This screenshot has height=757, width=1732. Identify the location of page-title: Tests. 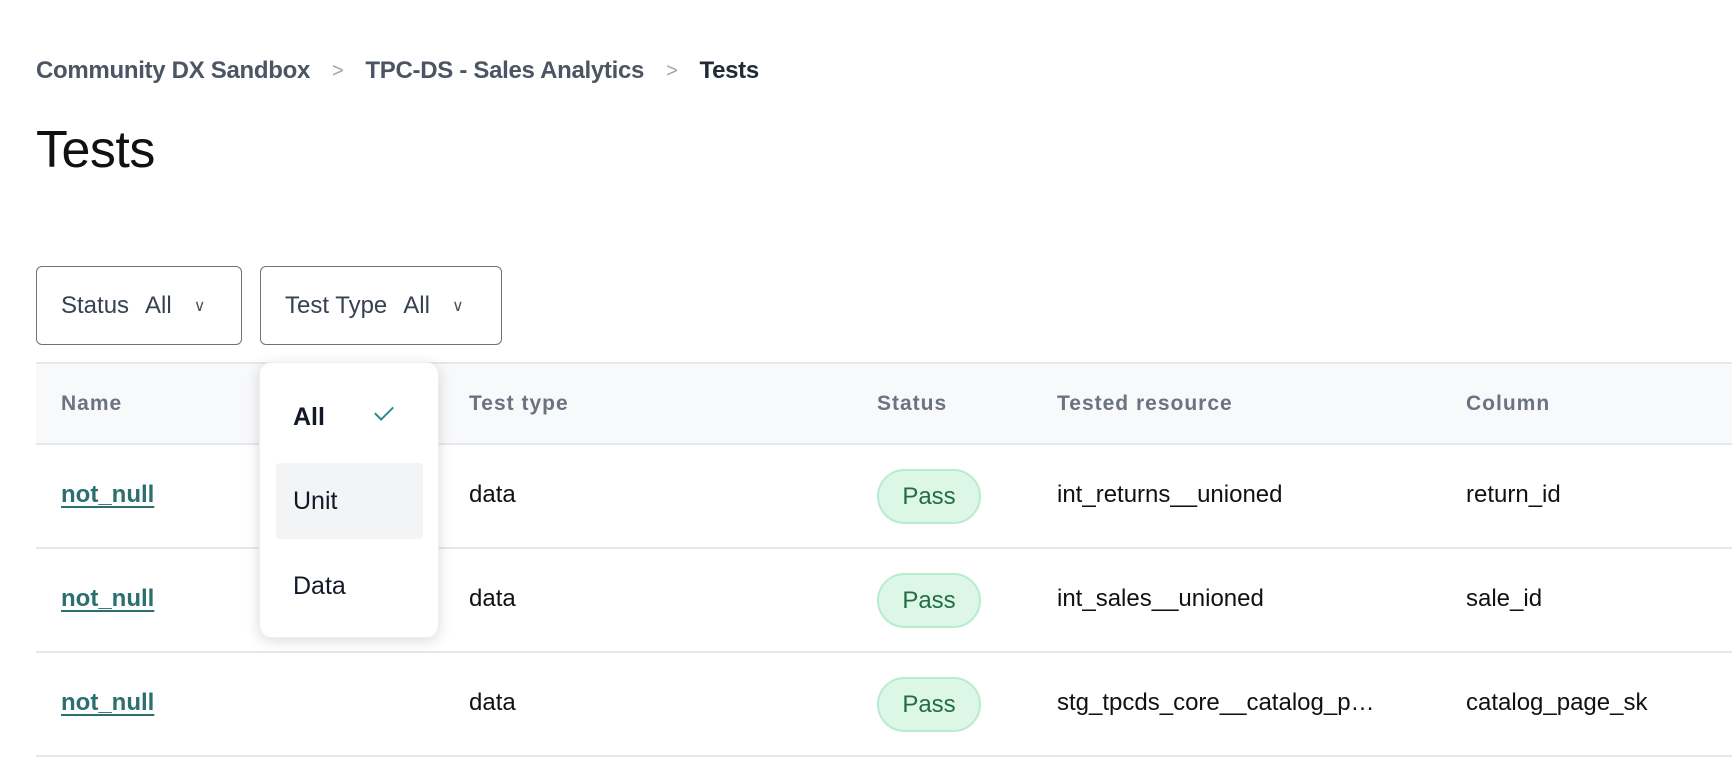
(95, 150).